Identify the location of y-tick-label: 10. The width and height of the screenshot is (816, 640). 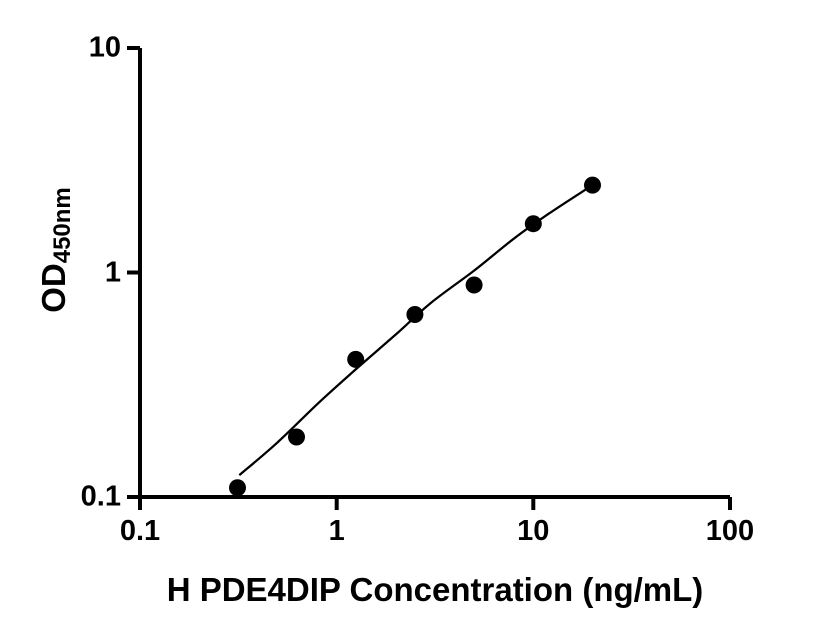
(104, 47).